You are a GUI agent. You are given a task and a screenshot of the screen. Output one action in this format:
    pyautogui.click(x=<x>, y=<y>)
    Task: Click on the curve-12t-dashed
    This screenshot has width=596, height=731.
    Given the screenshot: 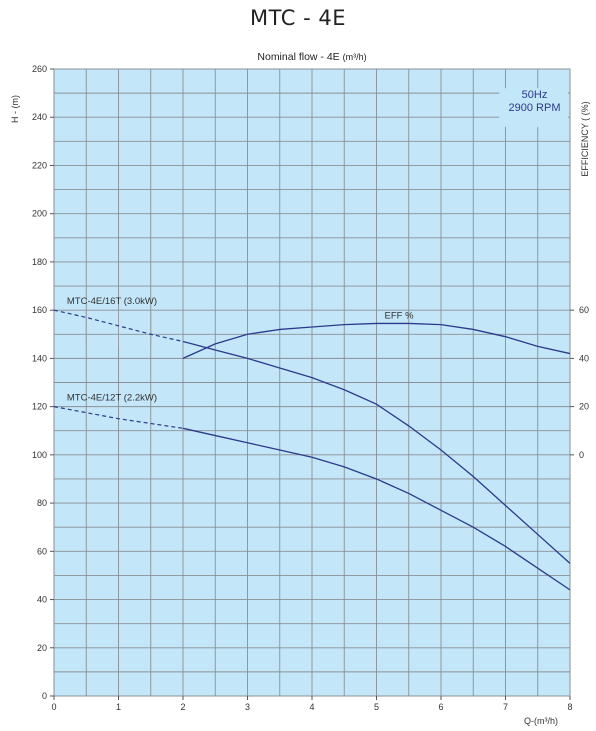 What is the action you would take?
    pyautogui.click(x=118, y=417)
    